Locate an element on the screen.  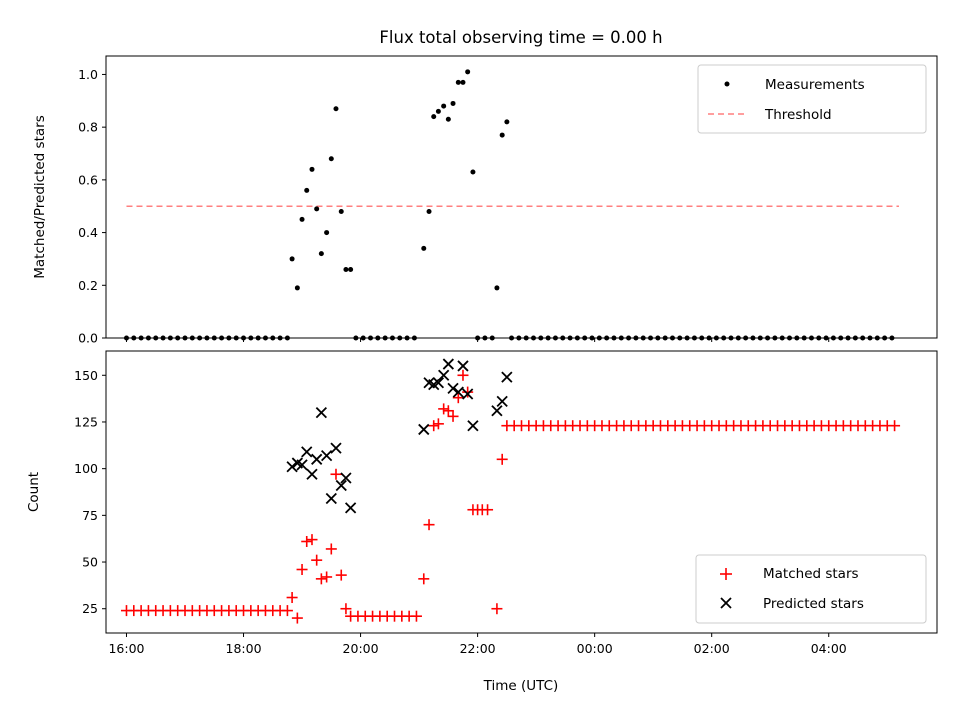
bottom-ytick-label: 125 is located at coordinates (86, 421).